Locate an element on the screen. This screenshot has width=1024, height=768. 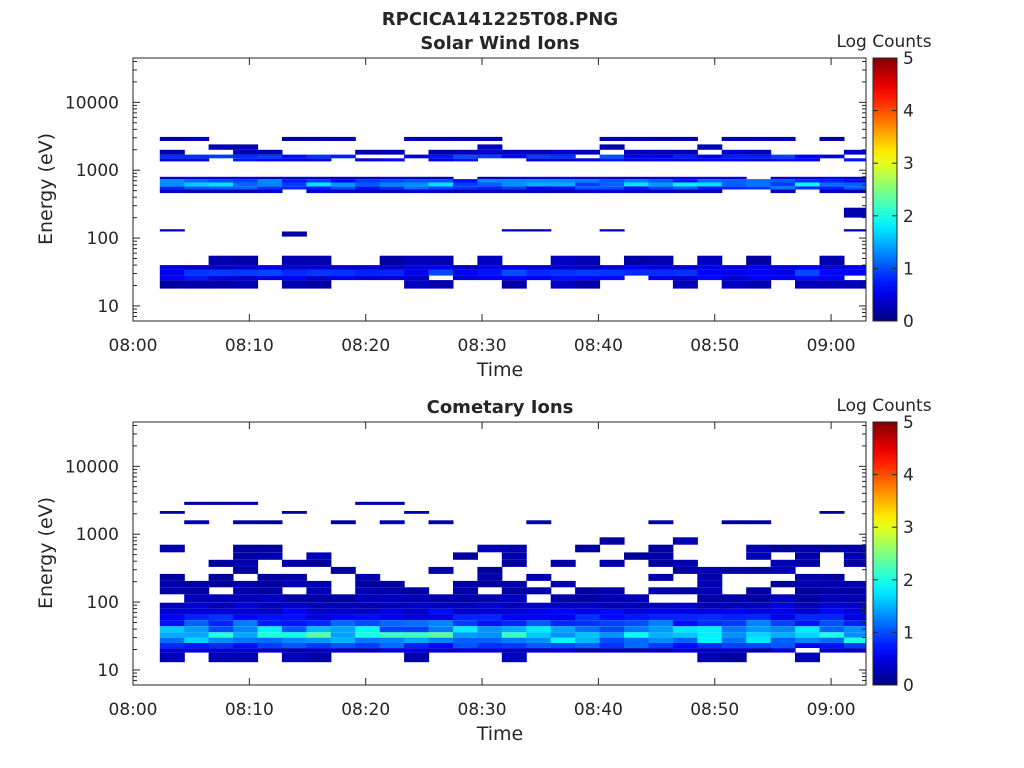
y-tick-label: 10 is located at coordinates (108, 671).